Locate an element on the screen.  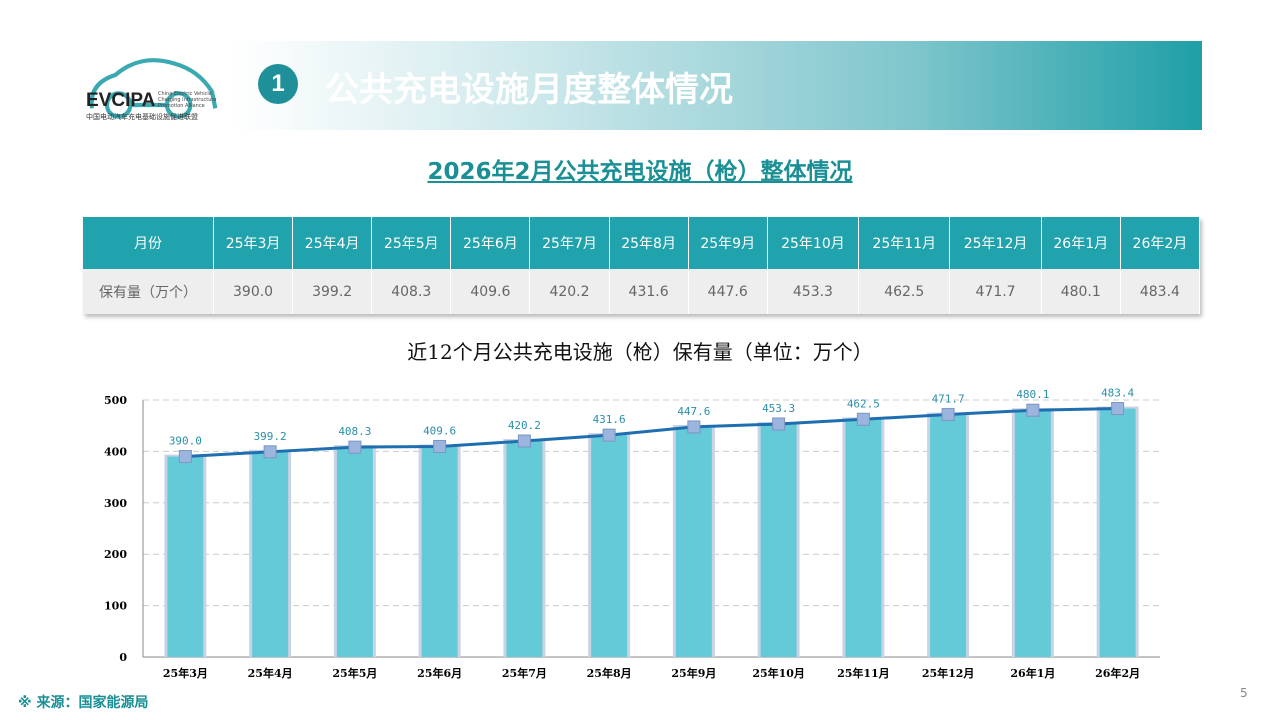
data-label: 480.1 is located at coordinates (1032, 394).